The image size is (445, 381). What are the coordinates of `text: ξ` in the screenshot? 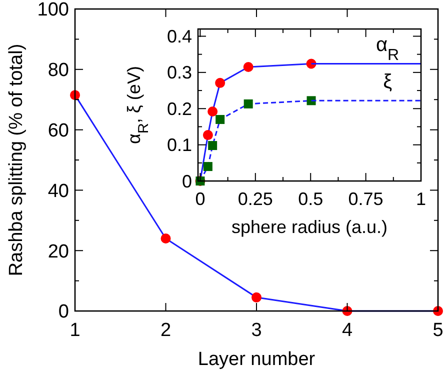 It's located at (387, 81).